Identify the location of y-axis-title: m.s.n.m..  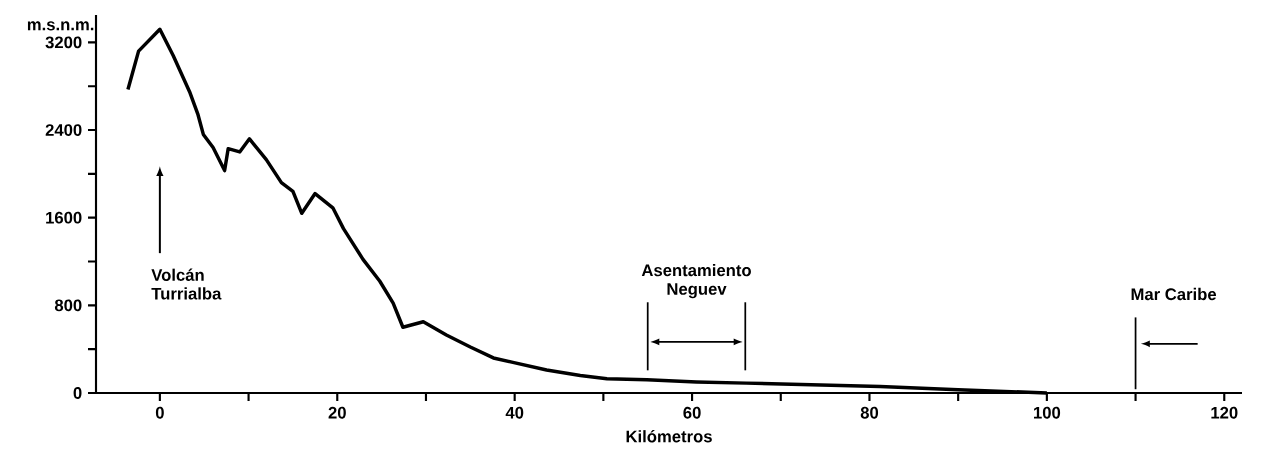
(60, 26).